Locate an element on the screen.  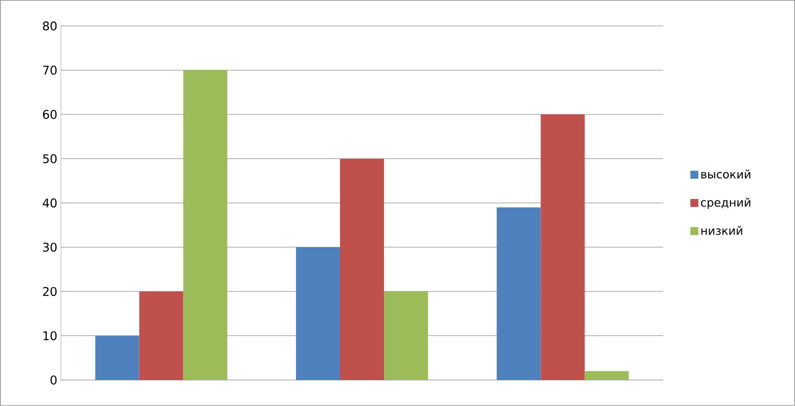
legend-label: высокий is located at coordinates (725, 174).